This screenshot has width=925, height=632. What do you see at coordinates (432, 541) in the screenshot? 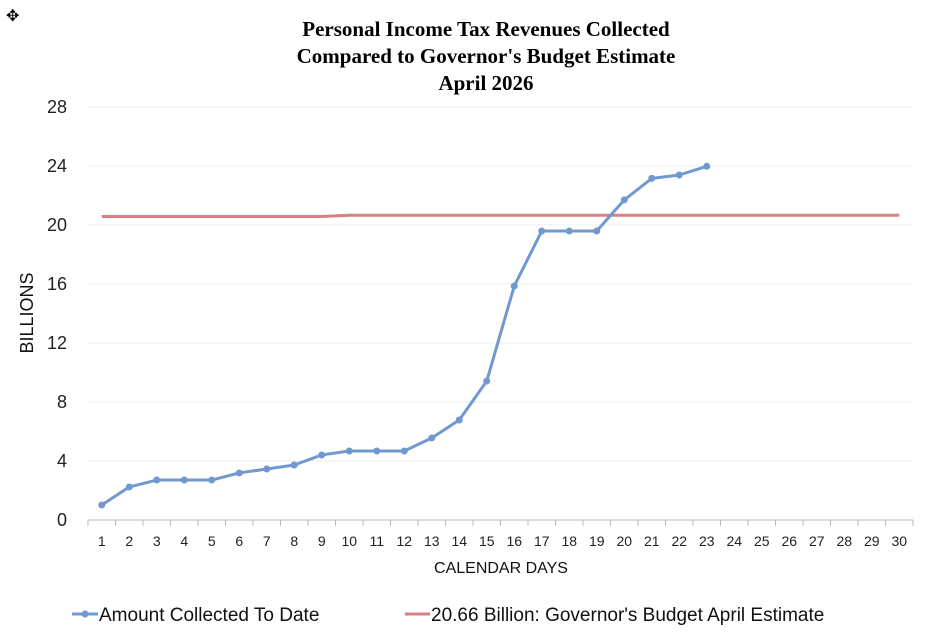
I see `x-tick-label: 13` at bounding box center [432, 541].